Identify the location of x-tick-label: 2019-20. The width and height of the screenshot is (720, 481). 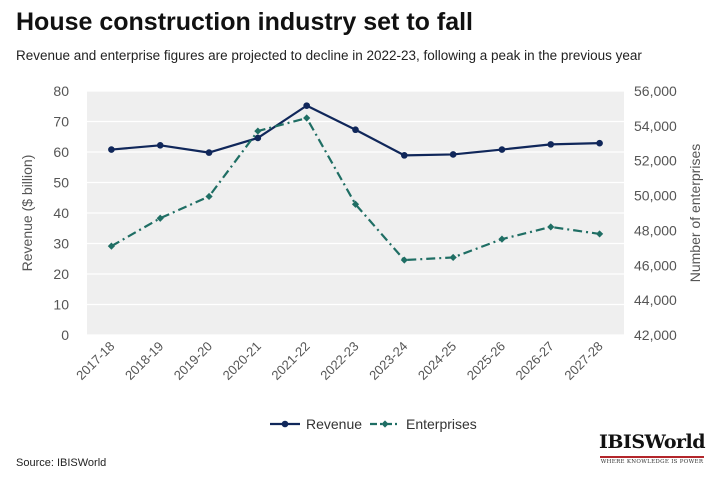
(193, 361).